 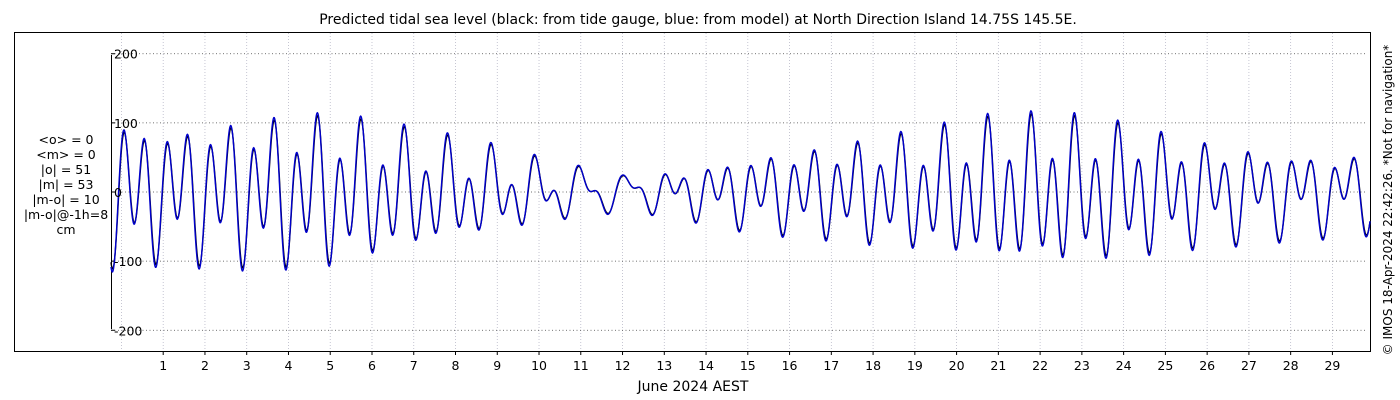 I want to click on stat-unit: cm, so click(x=66, y=229).